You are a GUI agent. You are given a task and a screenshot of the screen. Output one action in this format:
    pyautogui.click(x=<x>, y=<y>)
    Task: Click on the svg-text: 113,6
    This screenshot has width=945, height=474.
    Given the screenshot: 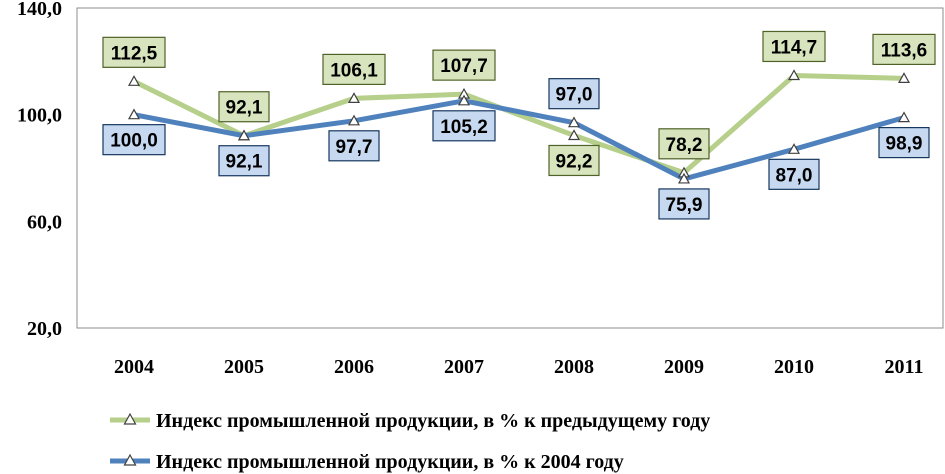 What is the action you would take?
    pyautogui.click(x=904, y=50)
    